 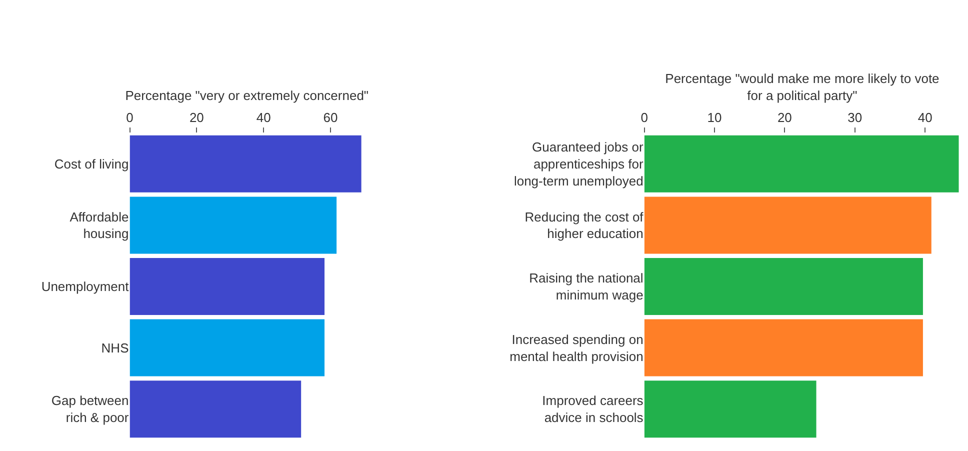 I want to click on y-tick-label: Unemployment, so click(x=85, y=286).